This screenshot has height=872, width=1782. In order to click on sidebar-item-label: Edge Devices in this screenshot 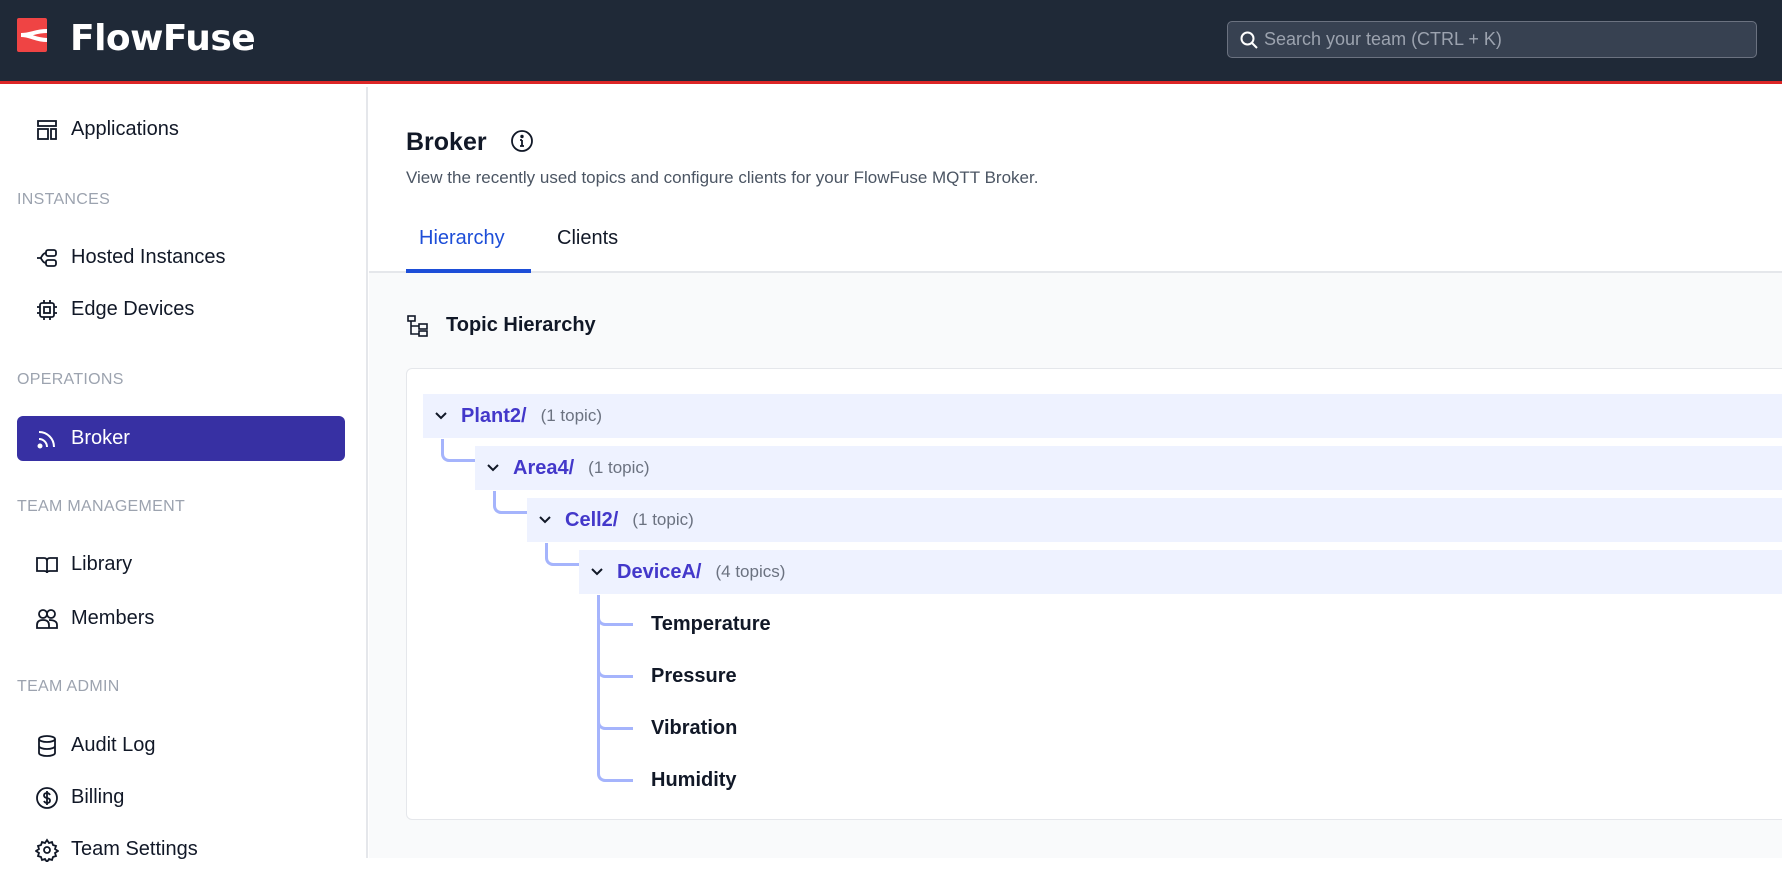, I will do `click(133, 309)`.